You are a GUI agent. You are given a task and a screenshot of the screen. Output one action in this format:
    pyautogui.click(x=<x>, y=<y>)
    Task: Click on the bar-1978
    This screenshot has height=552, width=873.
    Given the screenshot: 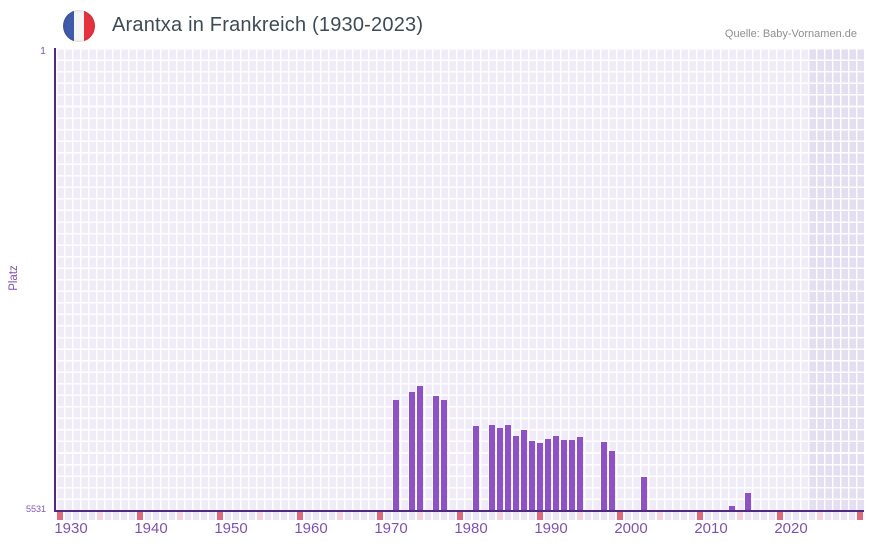 What is the action you would take?
    pyautogui.click(x=444, y=454)
    